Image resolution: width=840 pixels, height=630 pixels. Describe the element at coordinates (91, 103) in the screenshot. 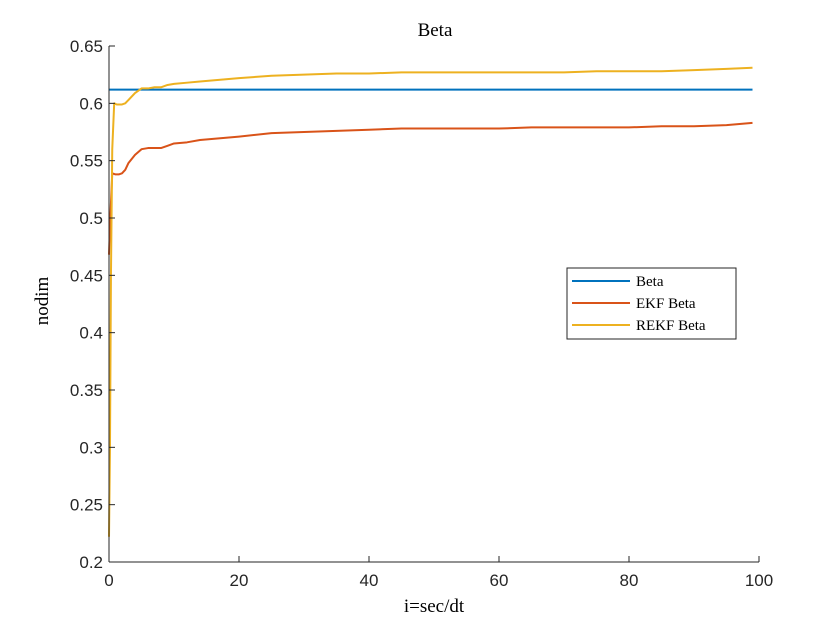

I see `y-tick-label: 0.6` at that location.